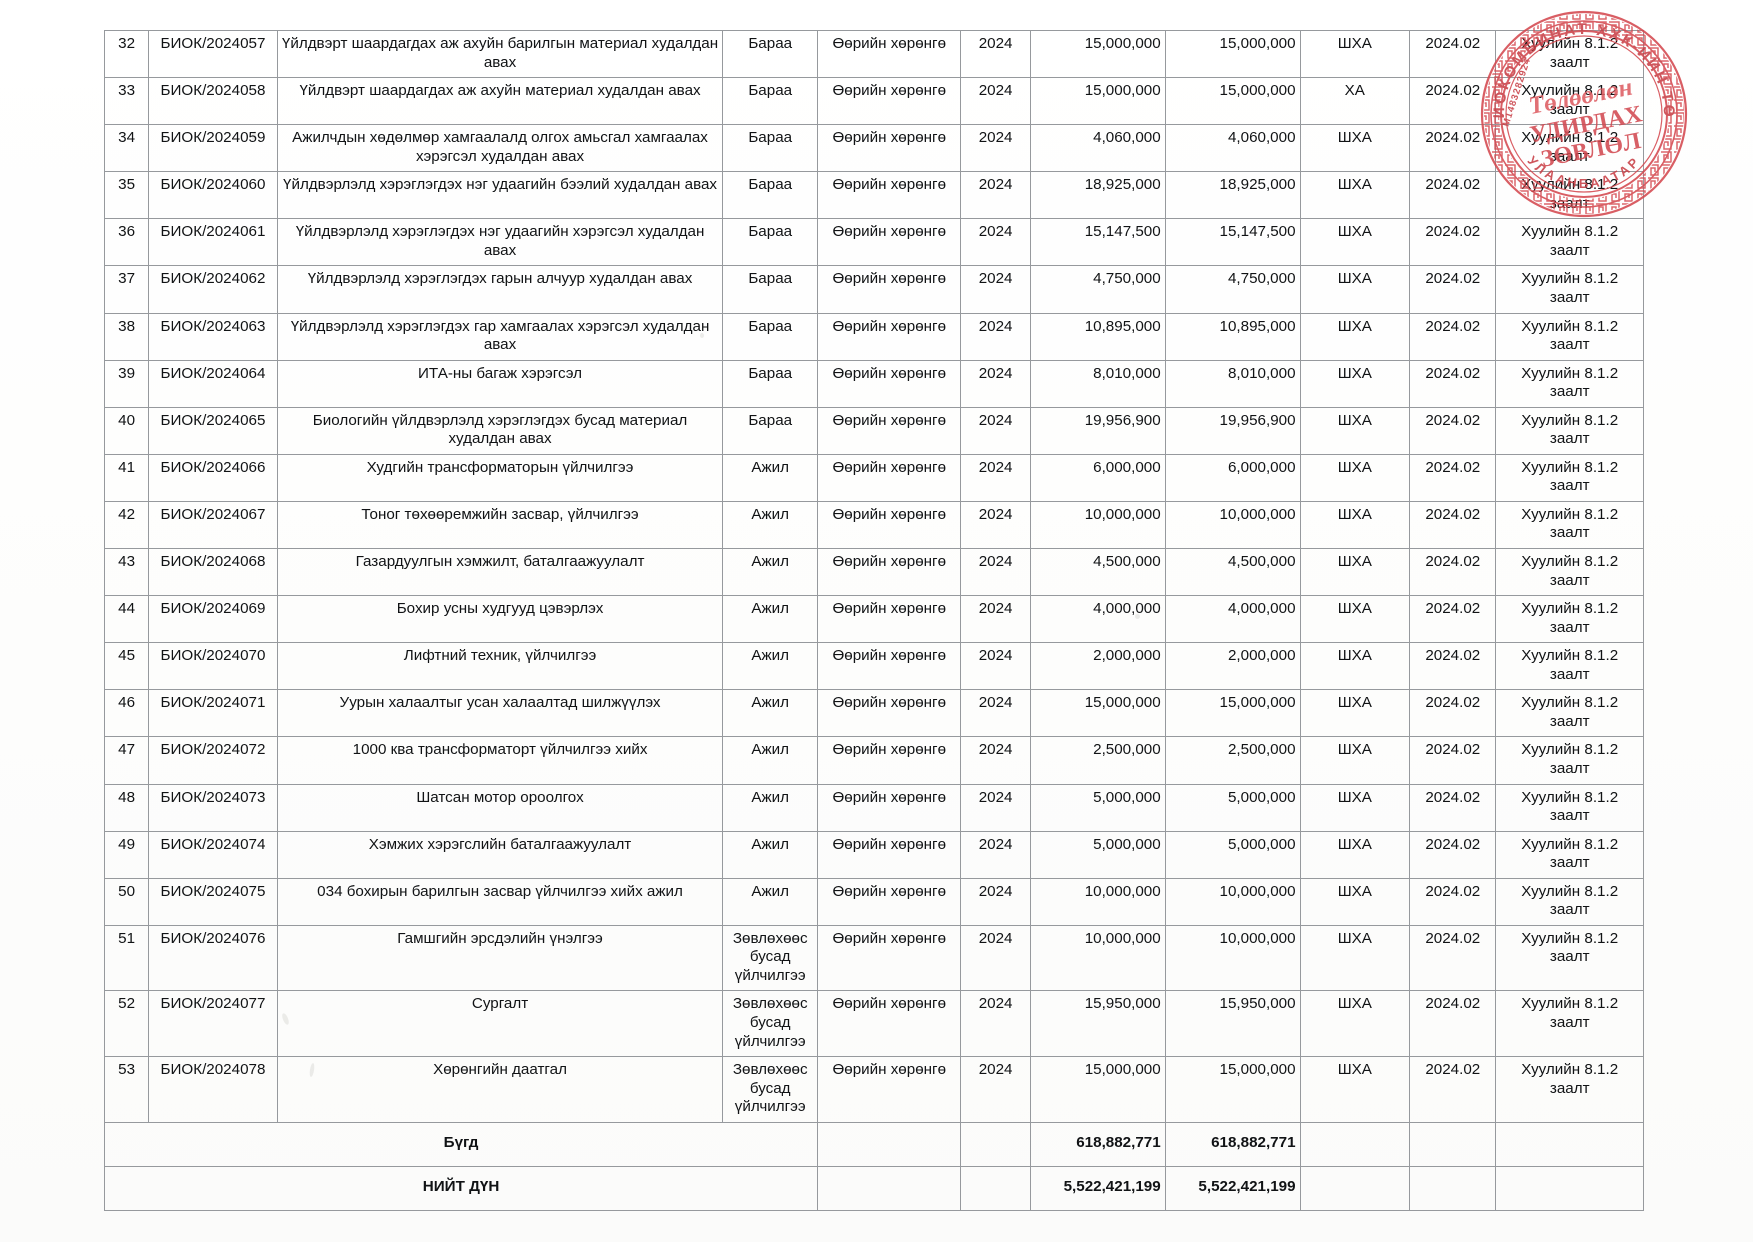 The height and width of the screenshot is (1242, 1753). What do you see at coordinates (126, 619) in the screenshot?
I see `row-number-cell: 44` at bounding box center [126, 619].